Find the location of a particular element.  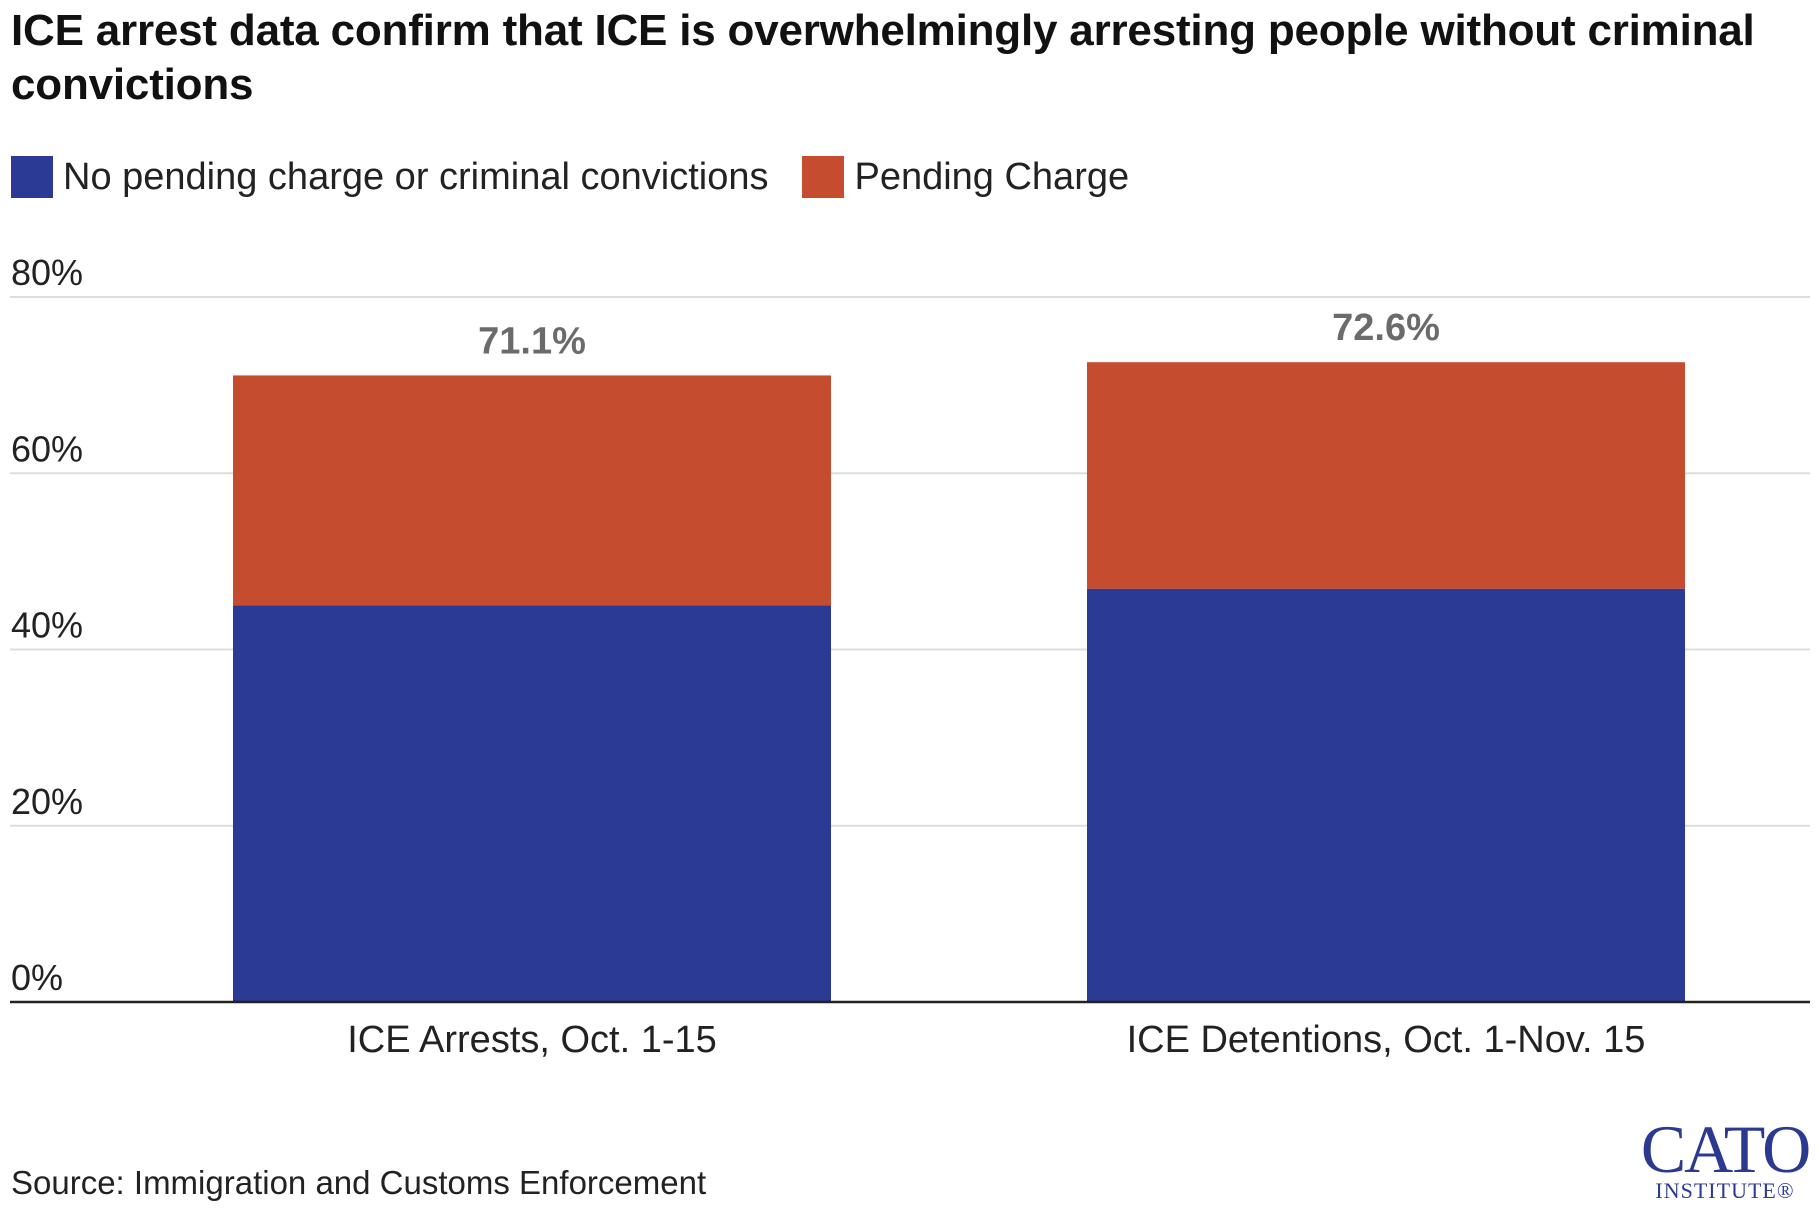

y-tick-label-80: 80% is located at coordinates (47, 272).